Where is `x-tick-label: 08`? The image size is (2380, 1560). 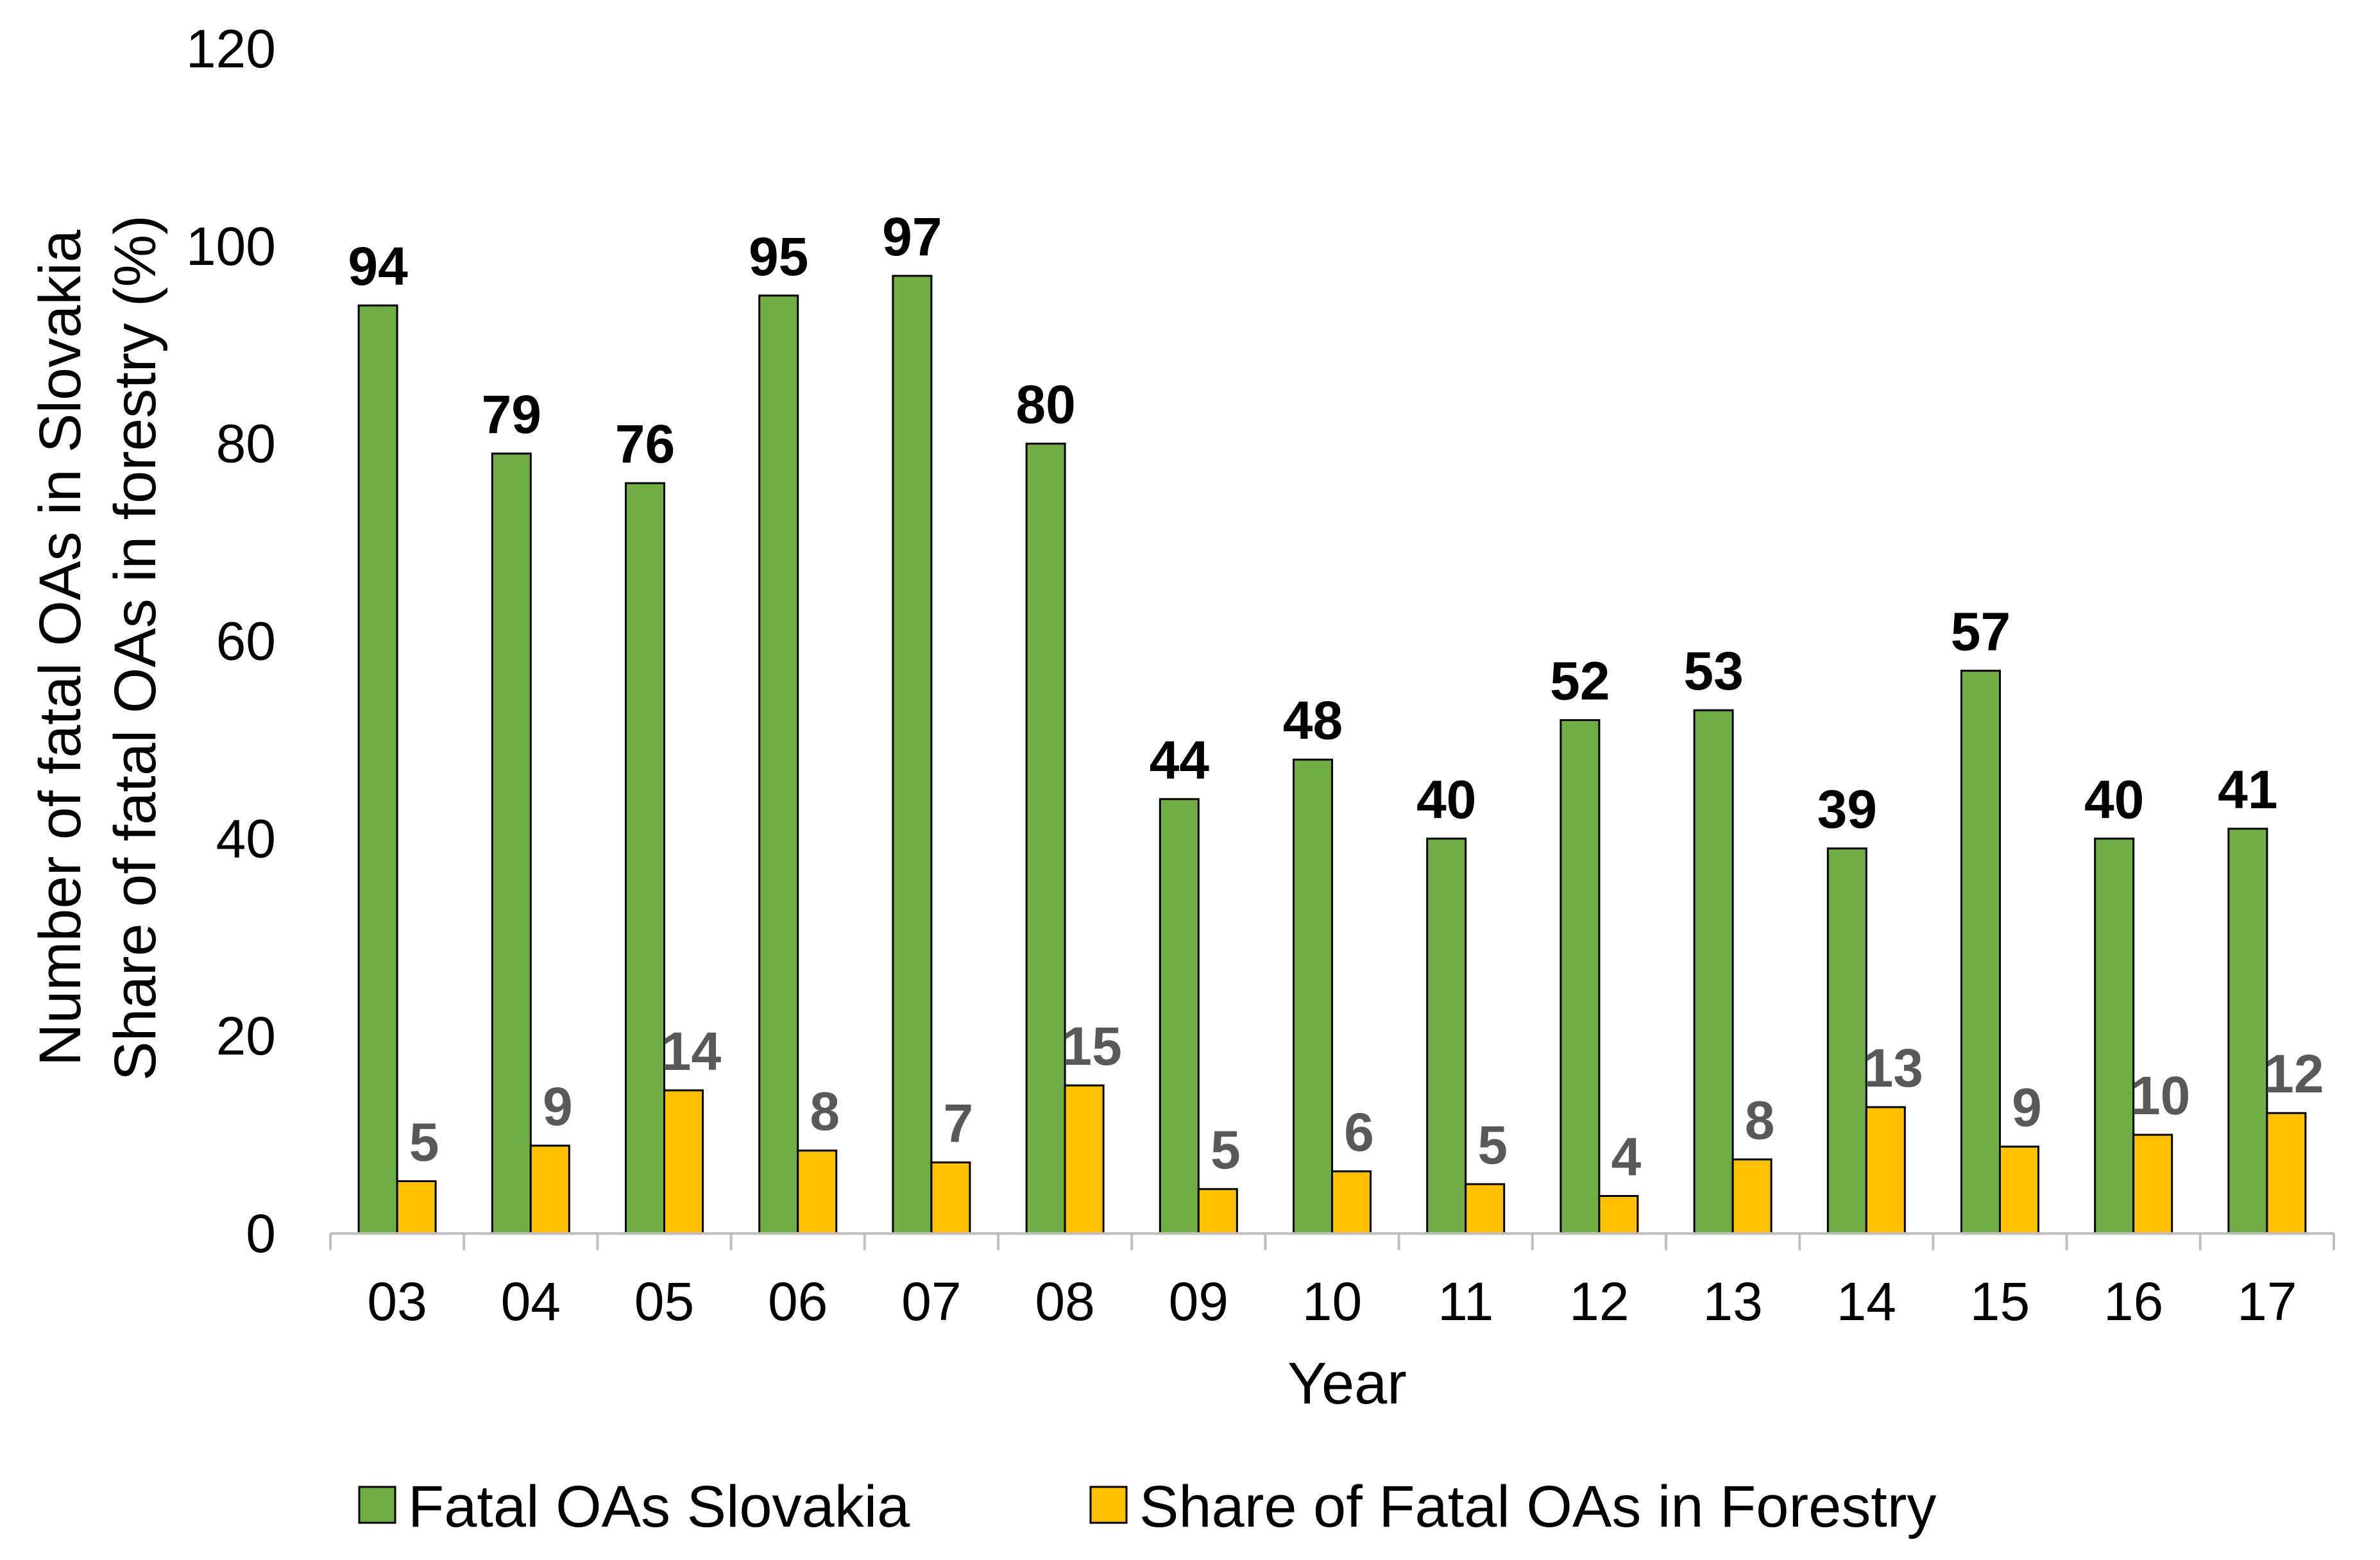
x-tick-label: 08 is located at coordinates (1064, 1301).